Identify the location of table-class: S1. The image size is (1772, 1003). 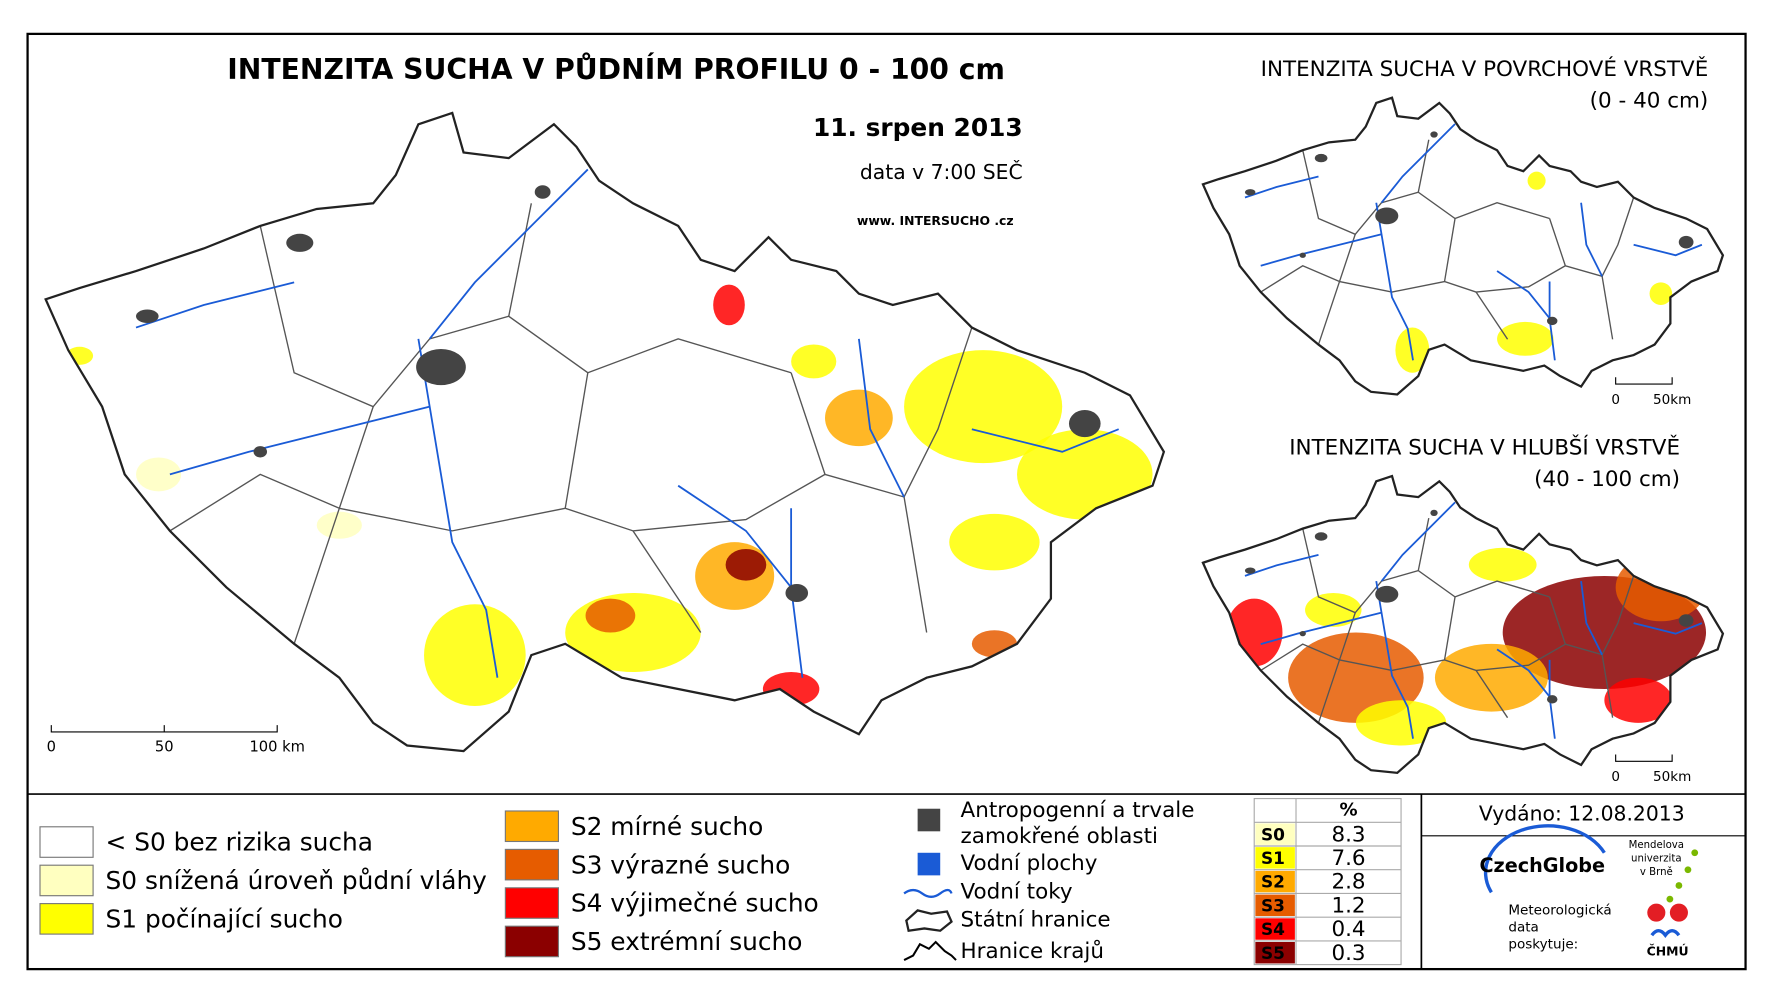
(1273, 858).